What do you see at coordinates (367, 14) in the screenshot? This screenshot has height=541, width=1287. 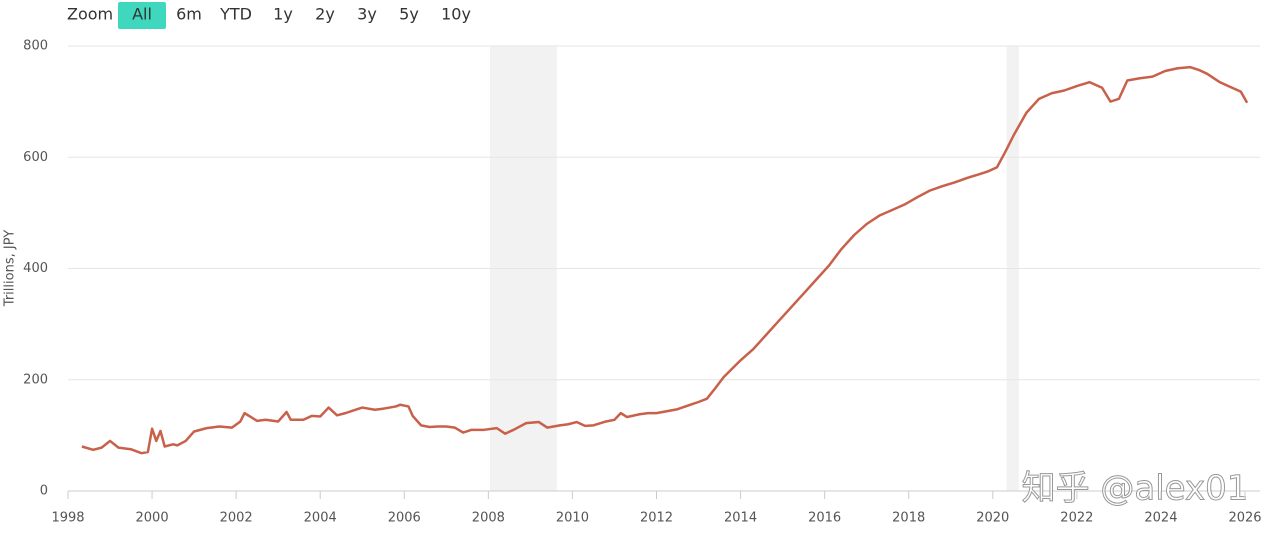 I see `zoom-button: 3y` at bounding box center [367, 14].